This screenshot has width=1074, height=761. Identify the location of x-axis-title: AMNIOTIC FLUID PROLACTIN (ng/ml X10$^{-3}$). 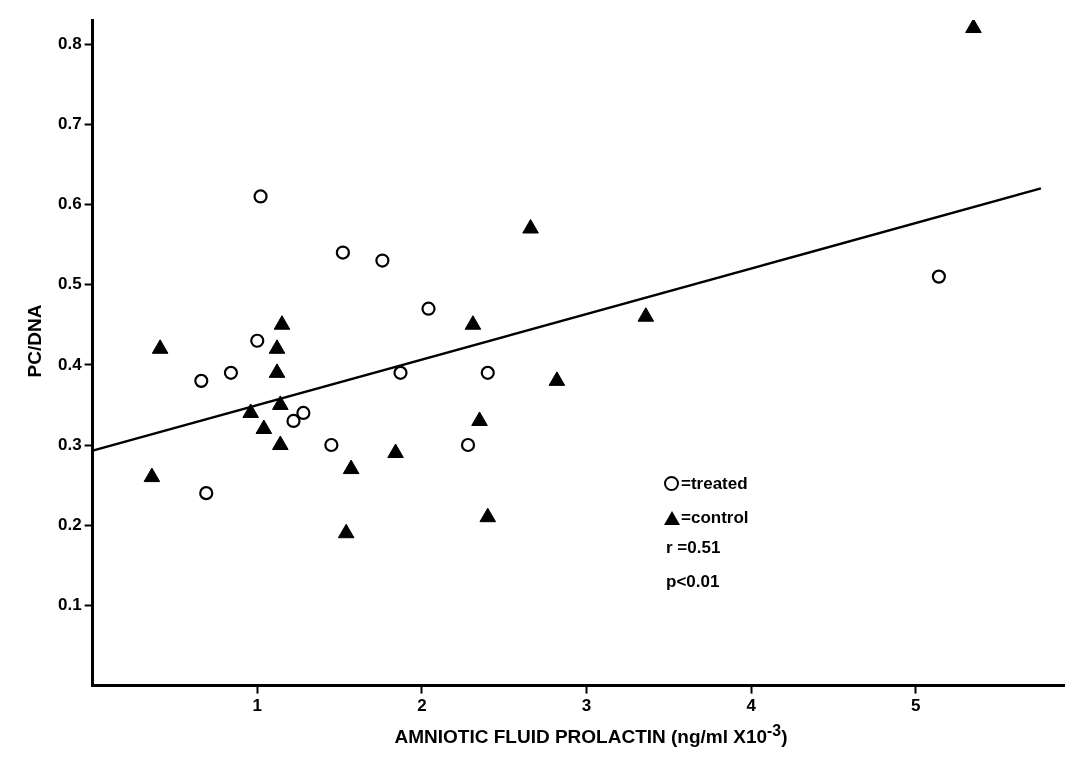
(591, 735).